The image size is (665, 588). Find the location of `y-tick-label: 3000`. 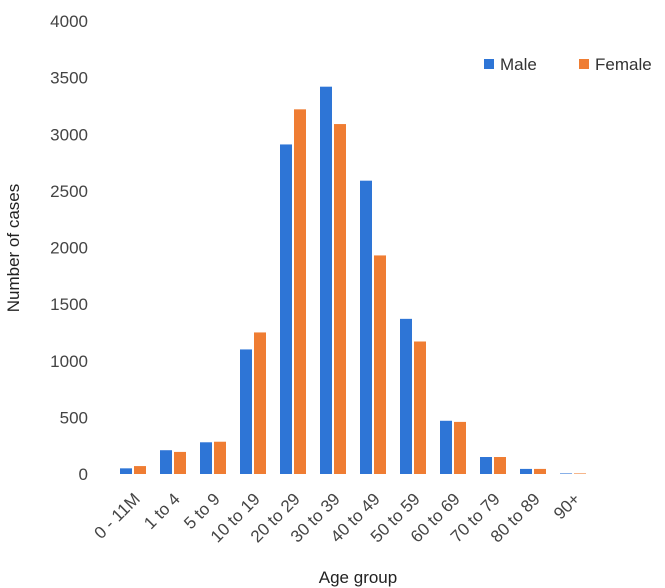

y-tick-label: 3000 is located at coordinates (69, 134).